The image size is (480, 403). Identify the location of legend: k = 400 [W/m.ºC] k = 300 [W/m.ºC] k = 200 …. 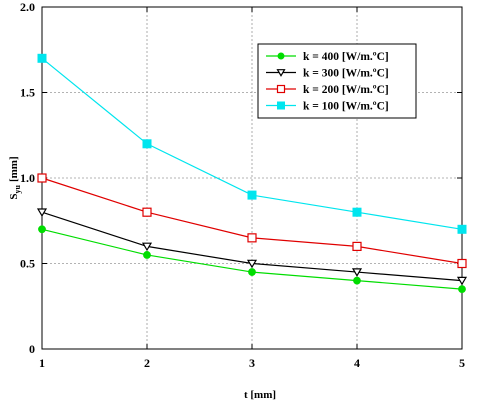
(337, 81).